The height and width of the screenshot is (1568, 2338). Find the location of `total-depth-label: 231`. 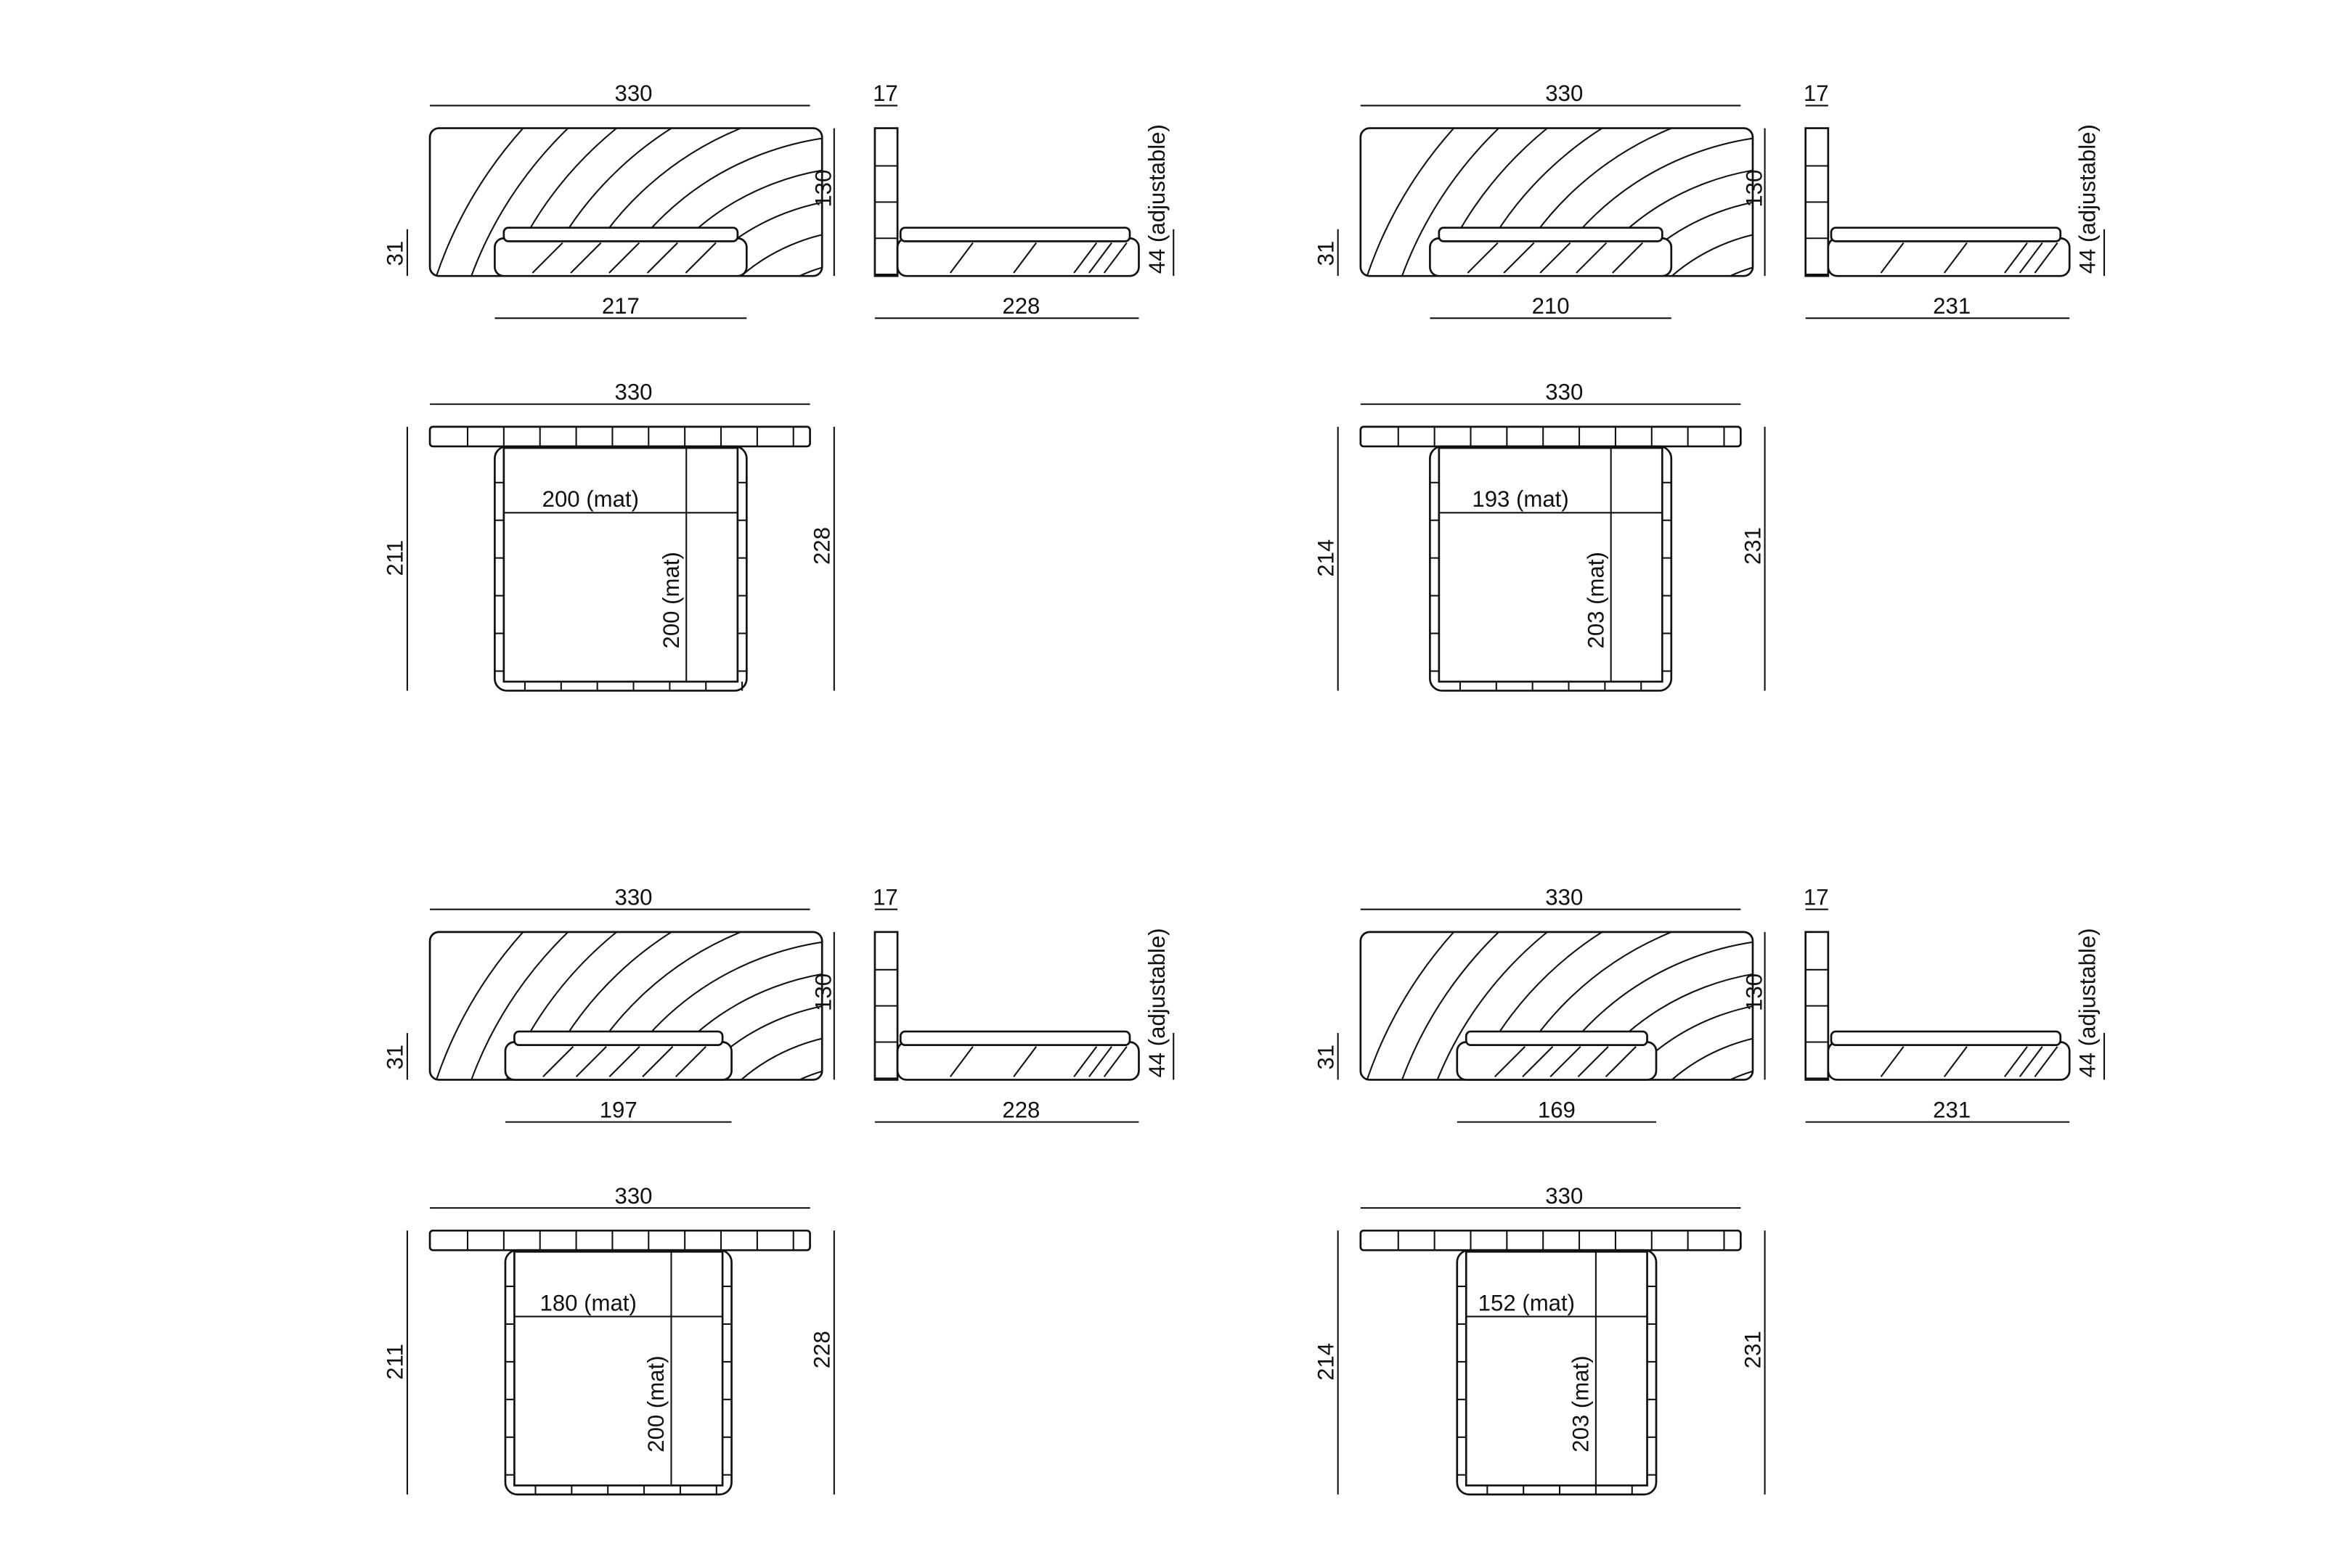

total-depth-label: 231 is located at coordinates (1752, 546).